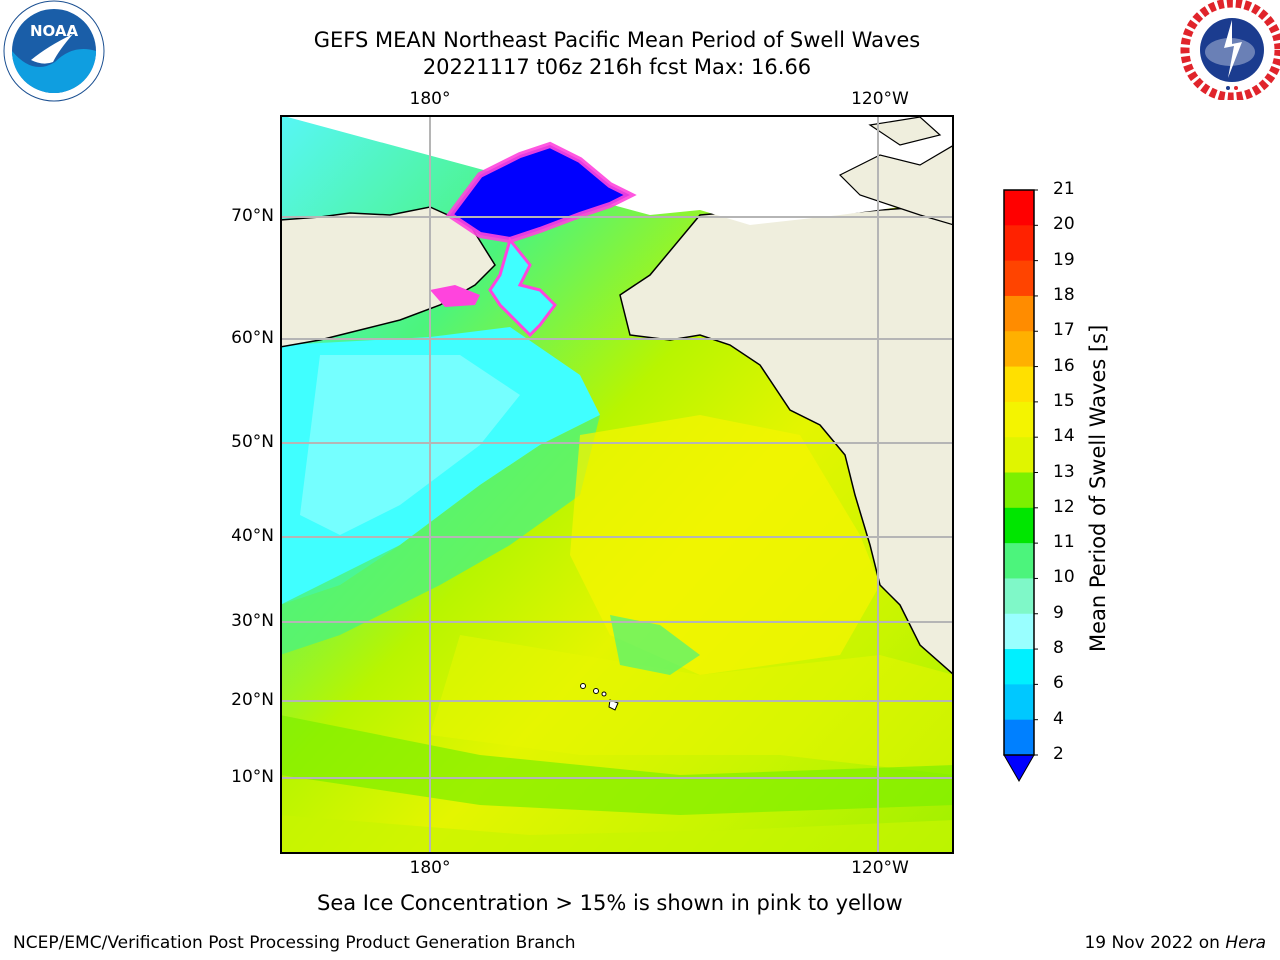 The image size is (1280, 960). I want to click on colorbar-tick-label: 12, so click(1064, 506).